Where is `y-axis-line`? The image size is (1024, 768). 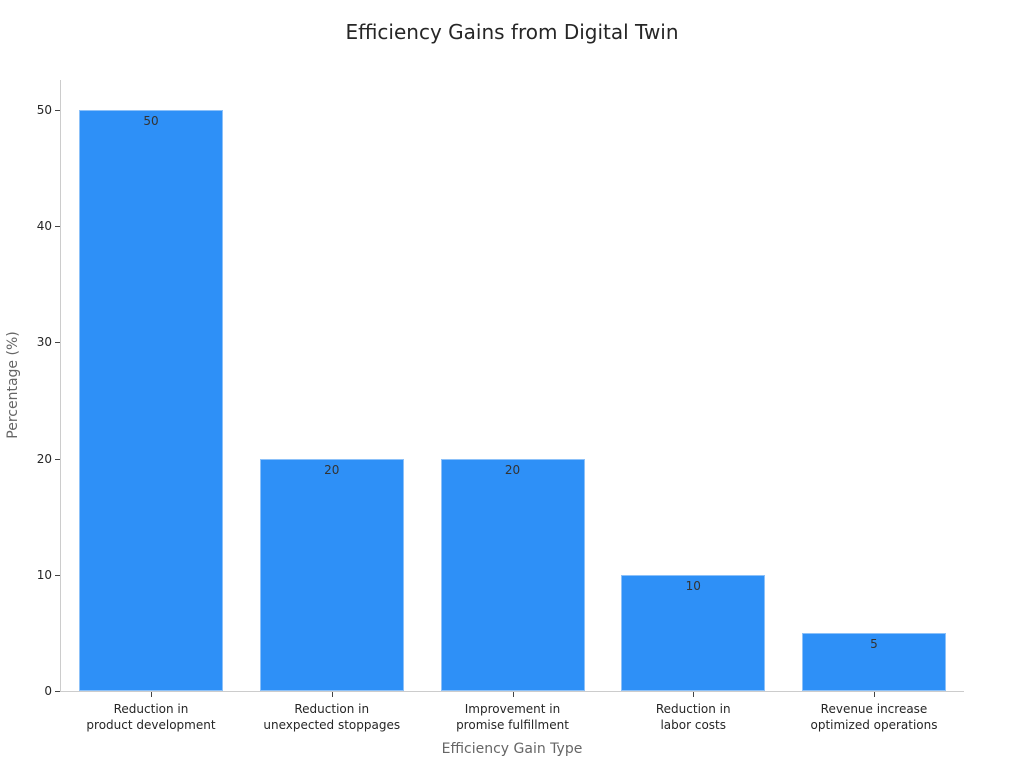
y-axis-line is located at coordinates (60, 386).